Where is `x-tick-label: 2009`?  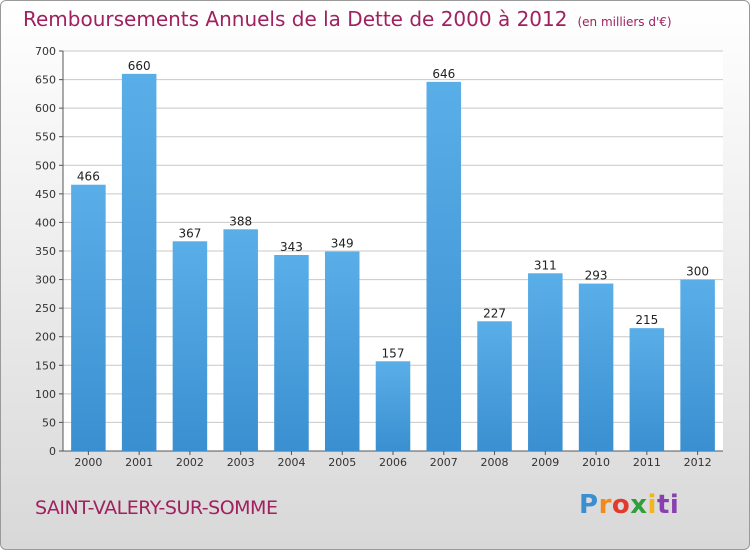
x-tick-label: 2009 is located at coordinates (545, 462).